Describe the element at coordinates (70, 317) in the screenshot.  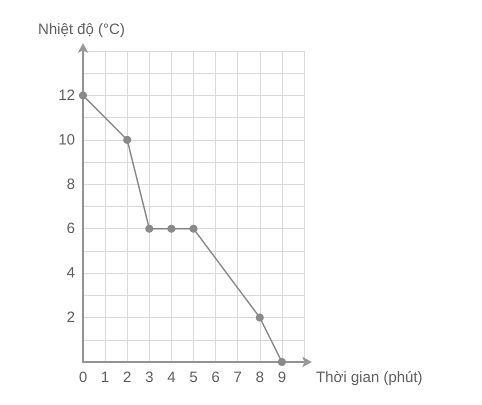
I see `y-tick-label: 2` at that location.